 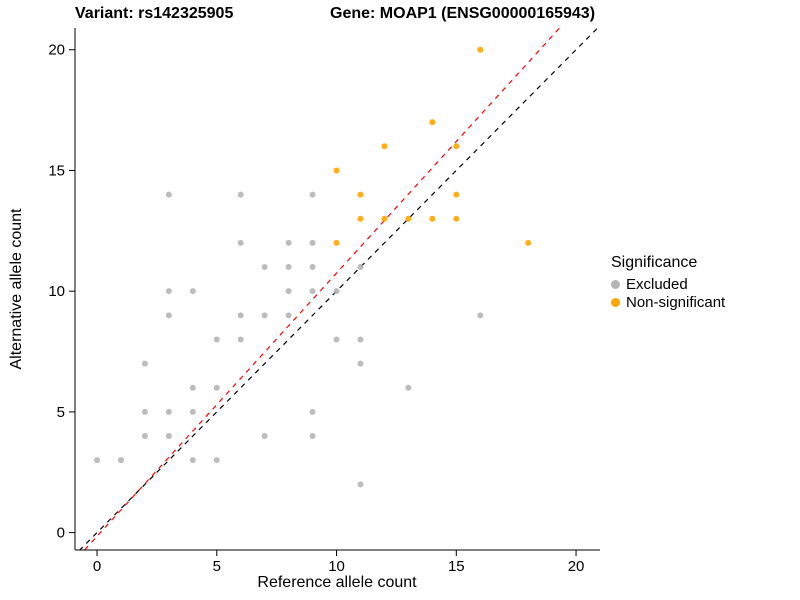 I want to click on y-tick-label: 15, so click(x=56, y=170).